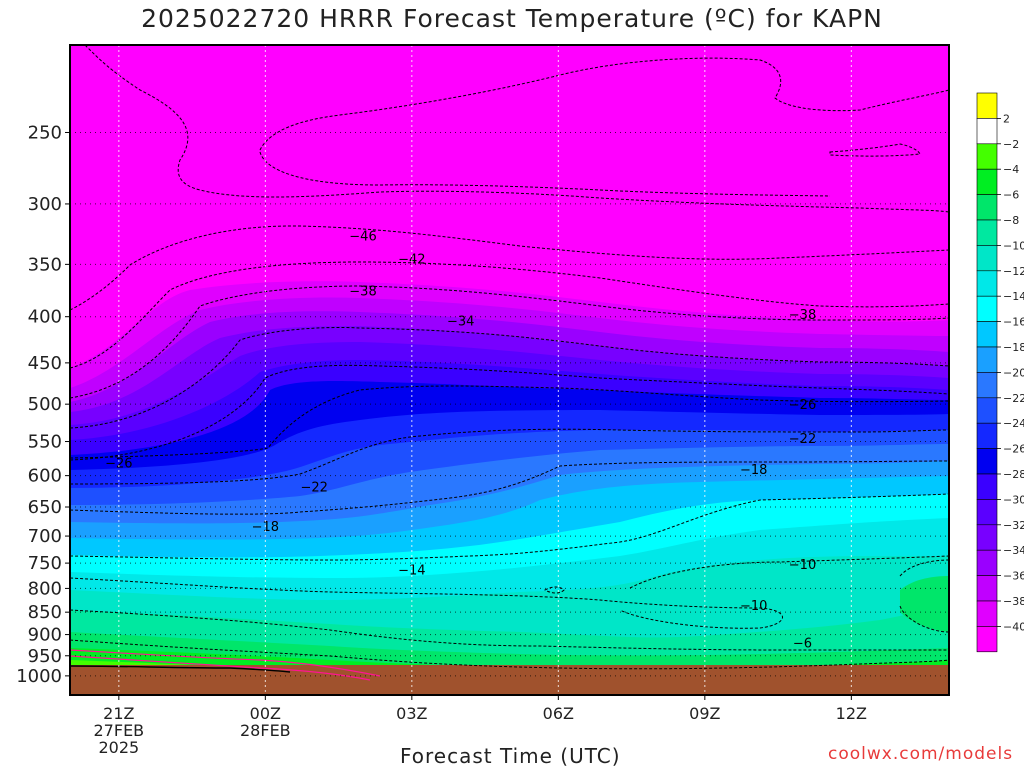 The image size is (1024, 768). I want to click on isotherm-minus22, so click(509, 456).